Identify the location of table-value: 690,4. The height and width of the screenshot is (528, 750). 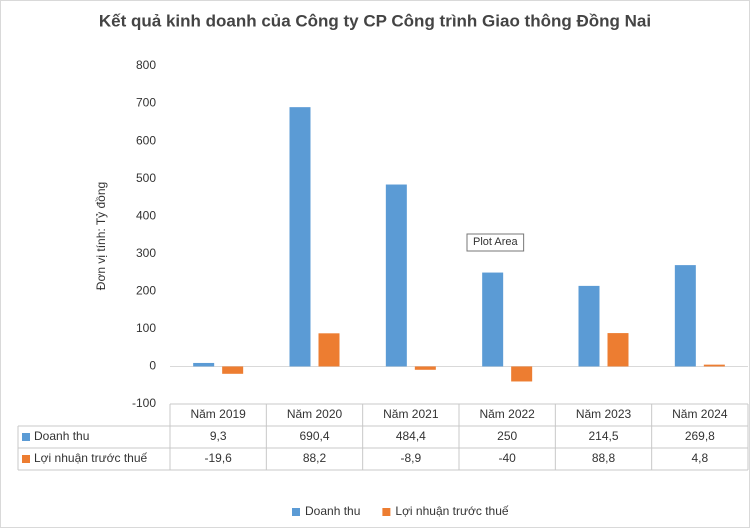
(314, 436).